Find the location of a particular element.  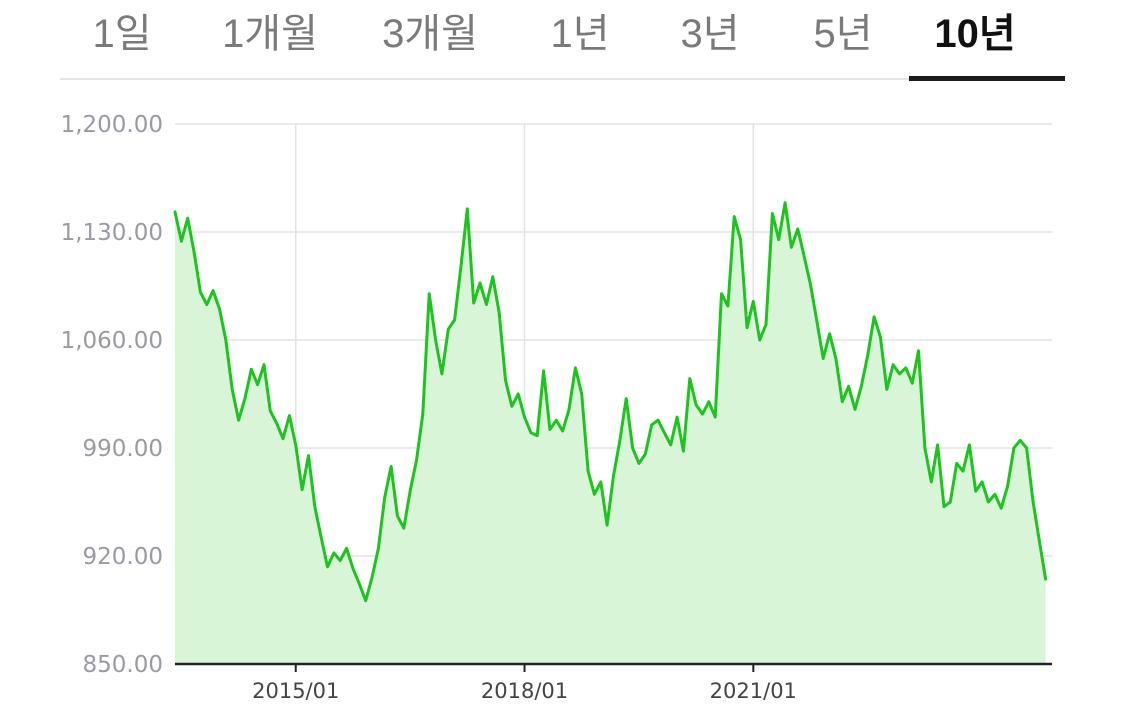

tab-1day: 1일 is located at coordinates (122, 34).